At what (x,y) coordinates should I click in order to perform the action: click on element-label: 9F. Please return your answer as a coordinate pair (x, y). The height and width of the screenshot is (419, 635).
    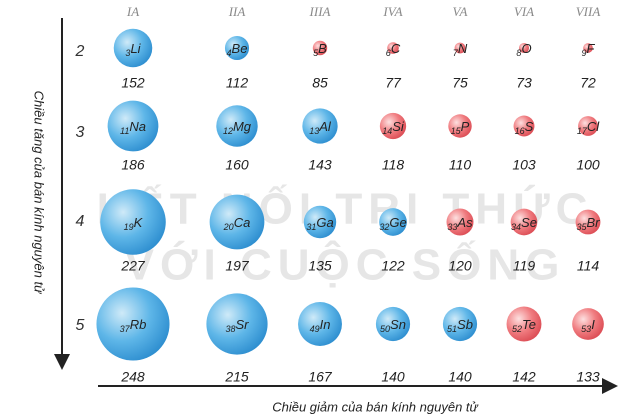
    Looking at the image, I should click on (589, 49).